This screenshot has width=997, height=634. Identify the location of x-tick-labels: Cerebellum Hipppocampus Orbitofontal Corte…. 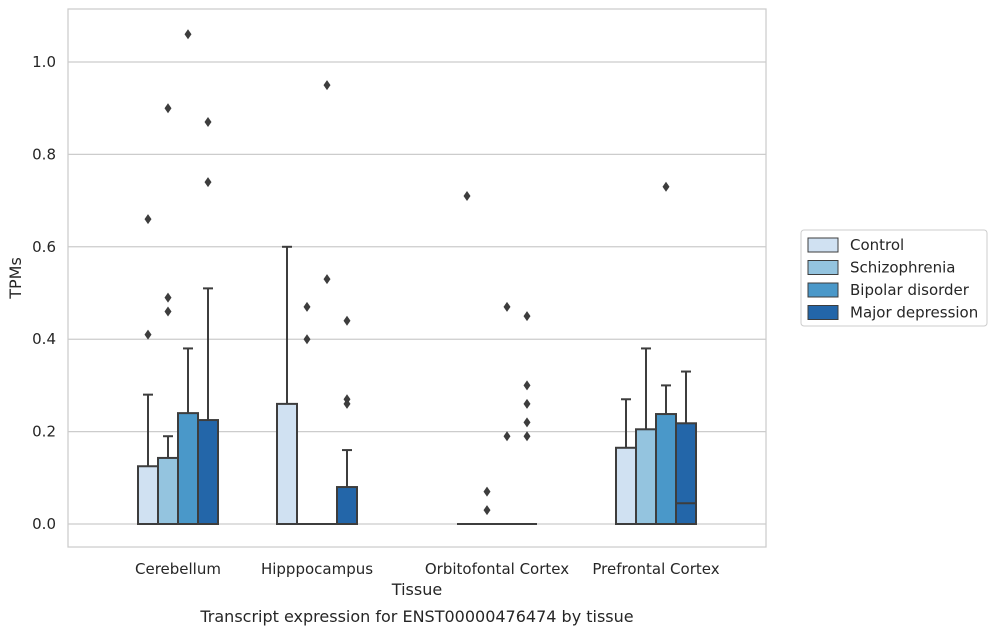
(427, 569).